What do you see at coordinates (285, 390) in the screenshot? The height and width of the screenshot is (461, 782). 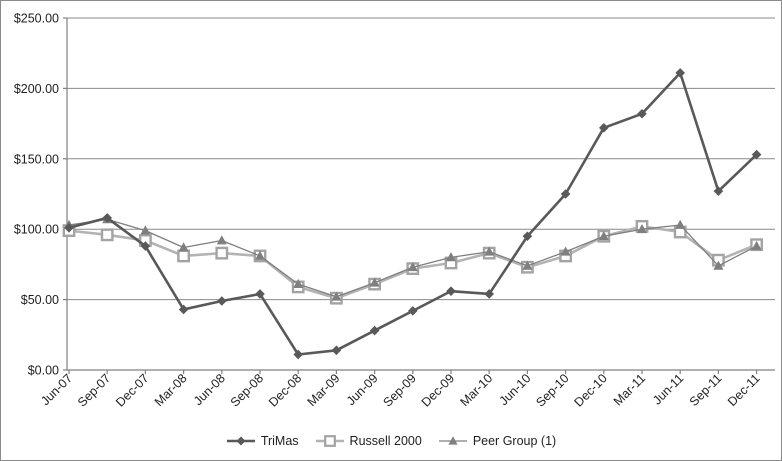 I see `x-axis-tick-label: Dec-08` at bounding box center [285, 390].